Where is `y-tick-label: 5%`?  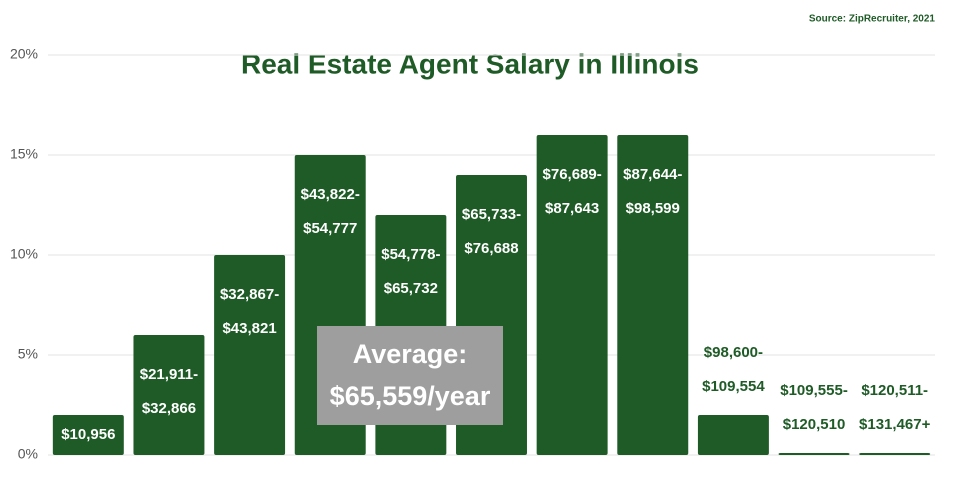 y-tick-label: 5% is located at coordinates (28, 354).